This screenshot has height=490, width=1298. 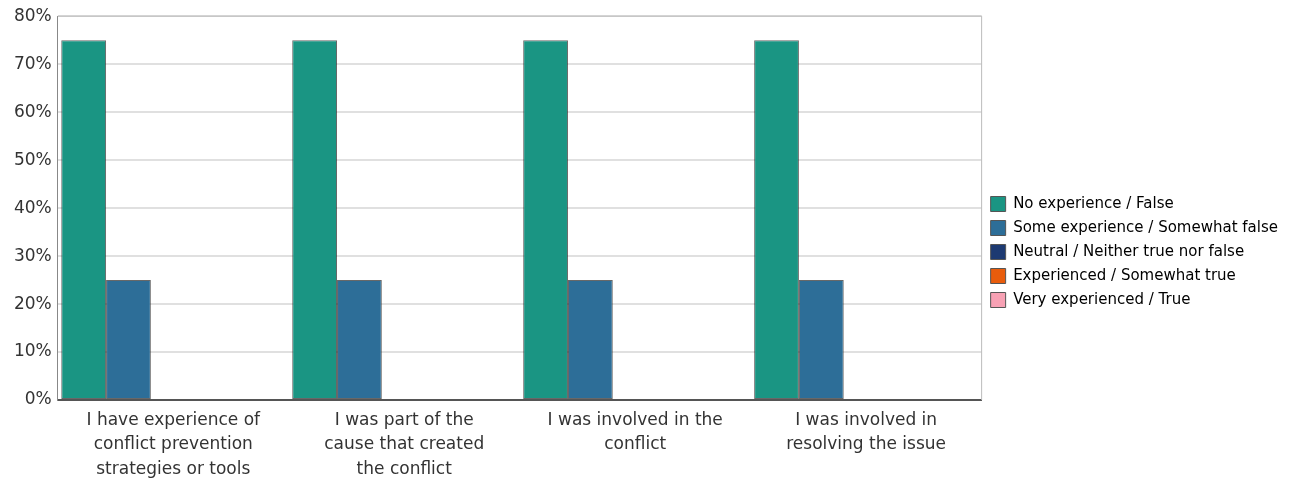 I want to click on y-tick-label: 60%, so click(x=32, y=110).